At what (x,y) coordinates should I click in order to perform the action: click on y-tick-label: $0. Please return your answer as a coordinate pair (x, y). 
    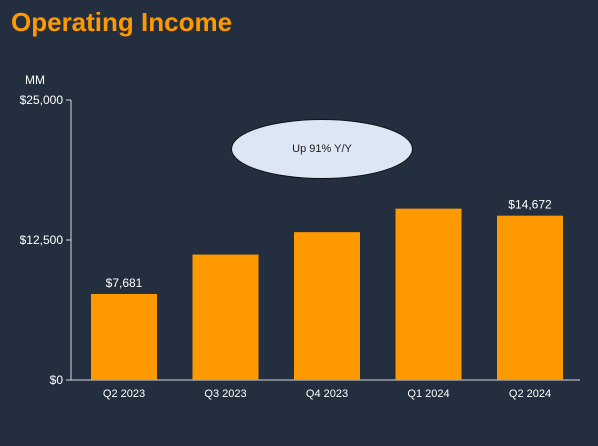
    Looking at the image, I should click on (57, 380).